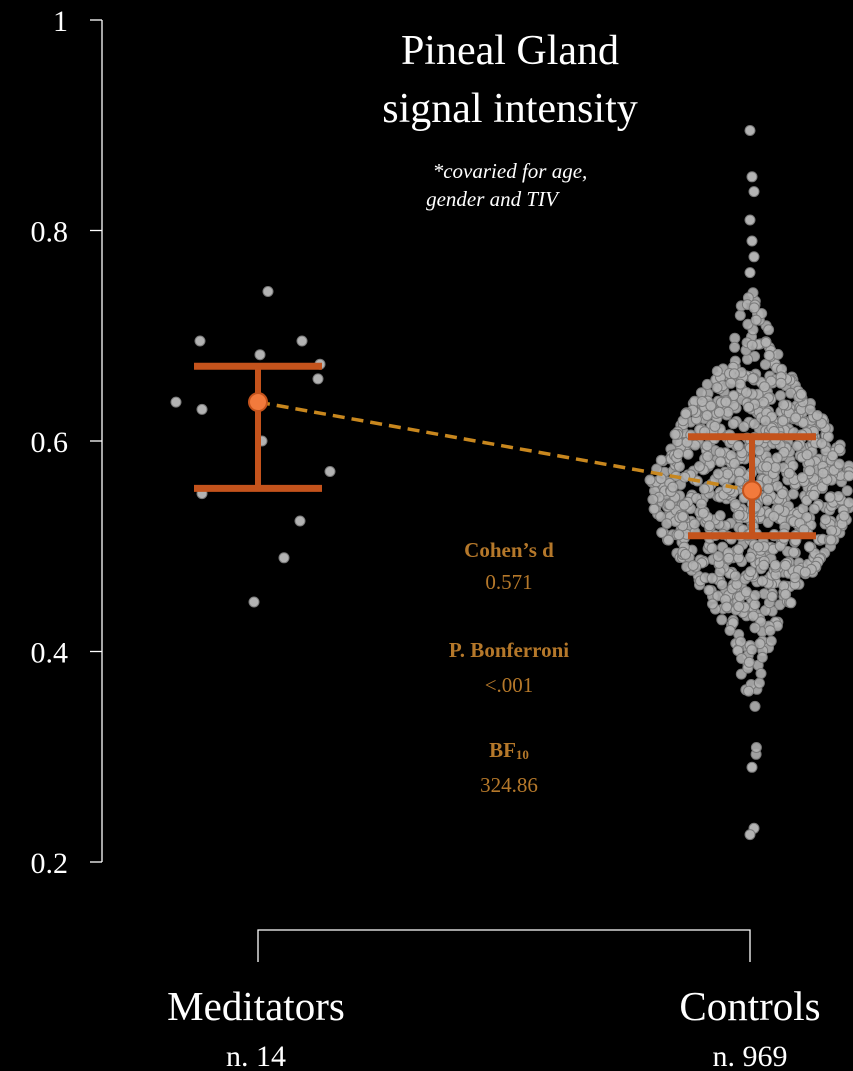  I want to click on group-n-controls: n. 969, so click(750, 1055).